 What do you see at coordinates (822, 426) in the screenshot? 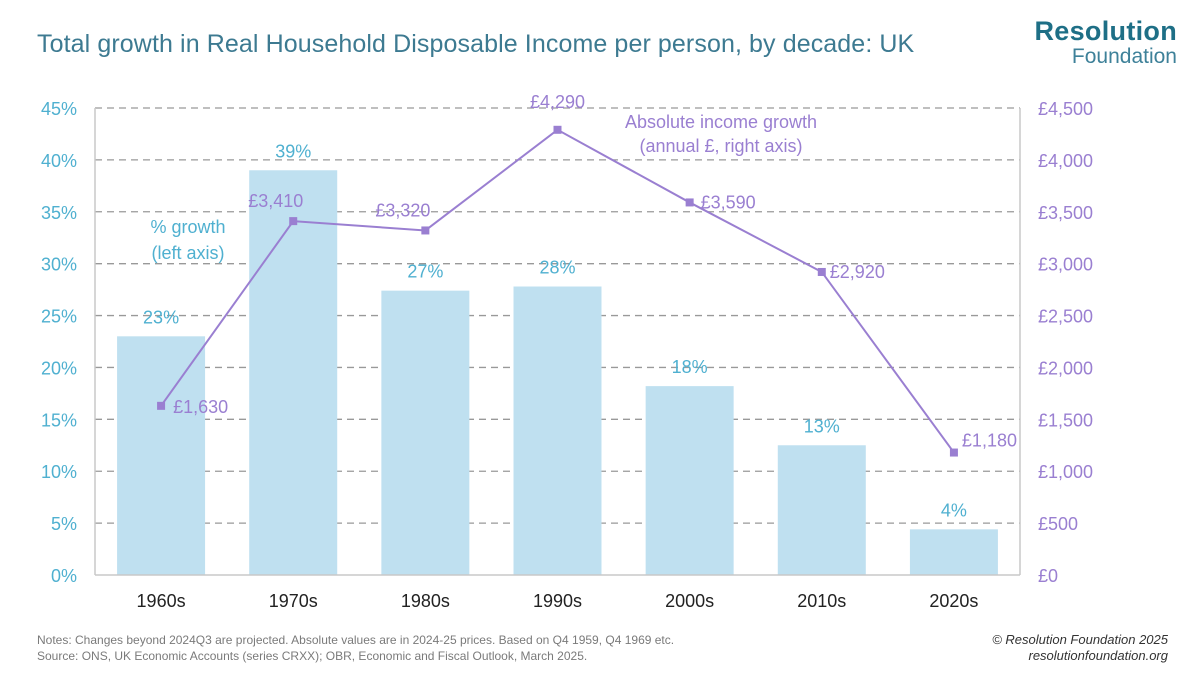
I see `bar-label: 13%` at bounding box center [822, 426].